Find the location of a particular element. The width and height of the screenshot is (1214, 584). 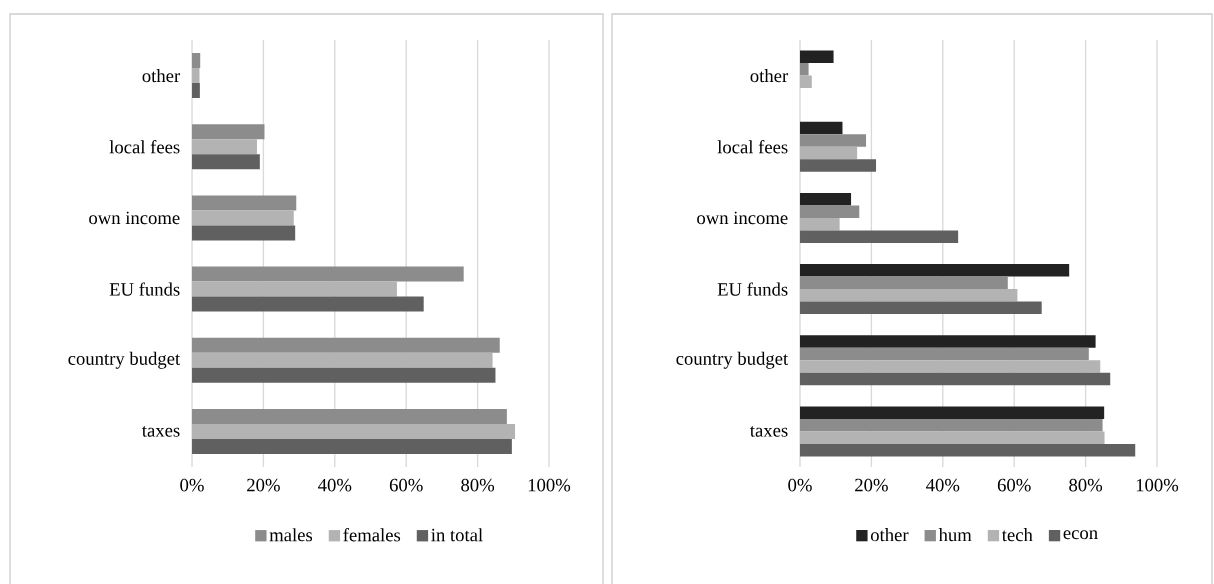

legend-label: hum is located at coordinates (955, 535).